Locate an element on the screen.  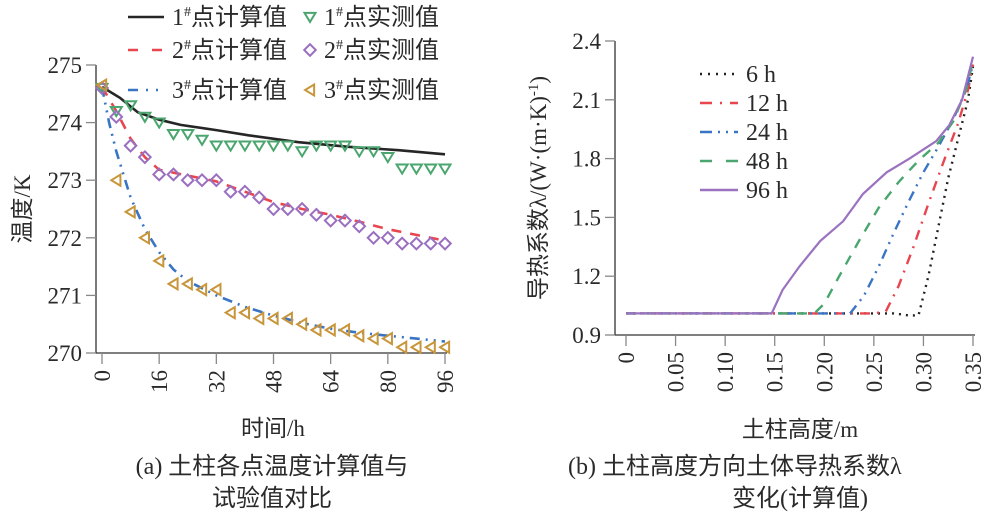
panel-b-legend-label: 48 h is located at coordinates (767, 162).